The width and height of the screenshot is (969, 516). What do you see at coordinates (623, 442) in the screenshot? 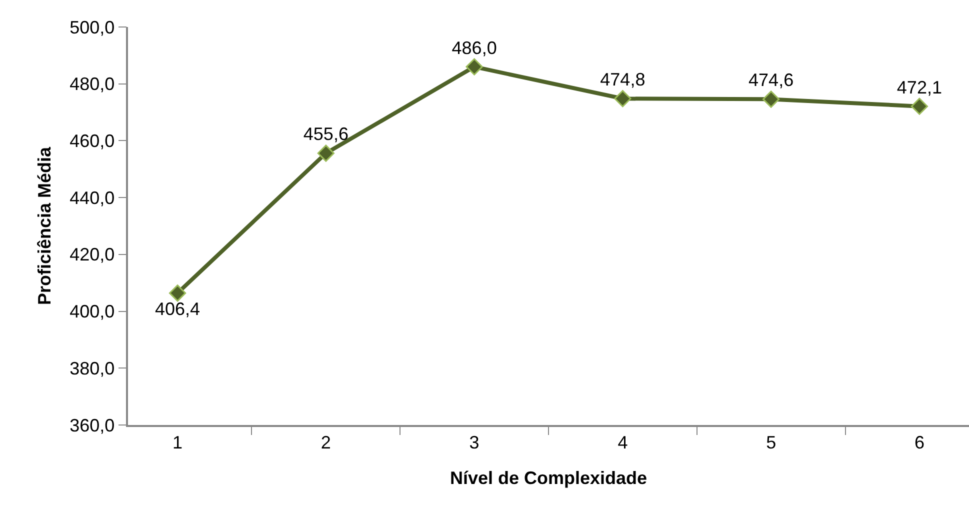
I see `x-tick-label: 4` at bounding box center [623, 442].